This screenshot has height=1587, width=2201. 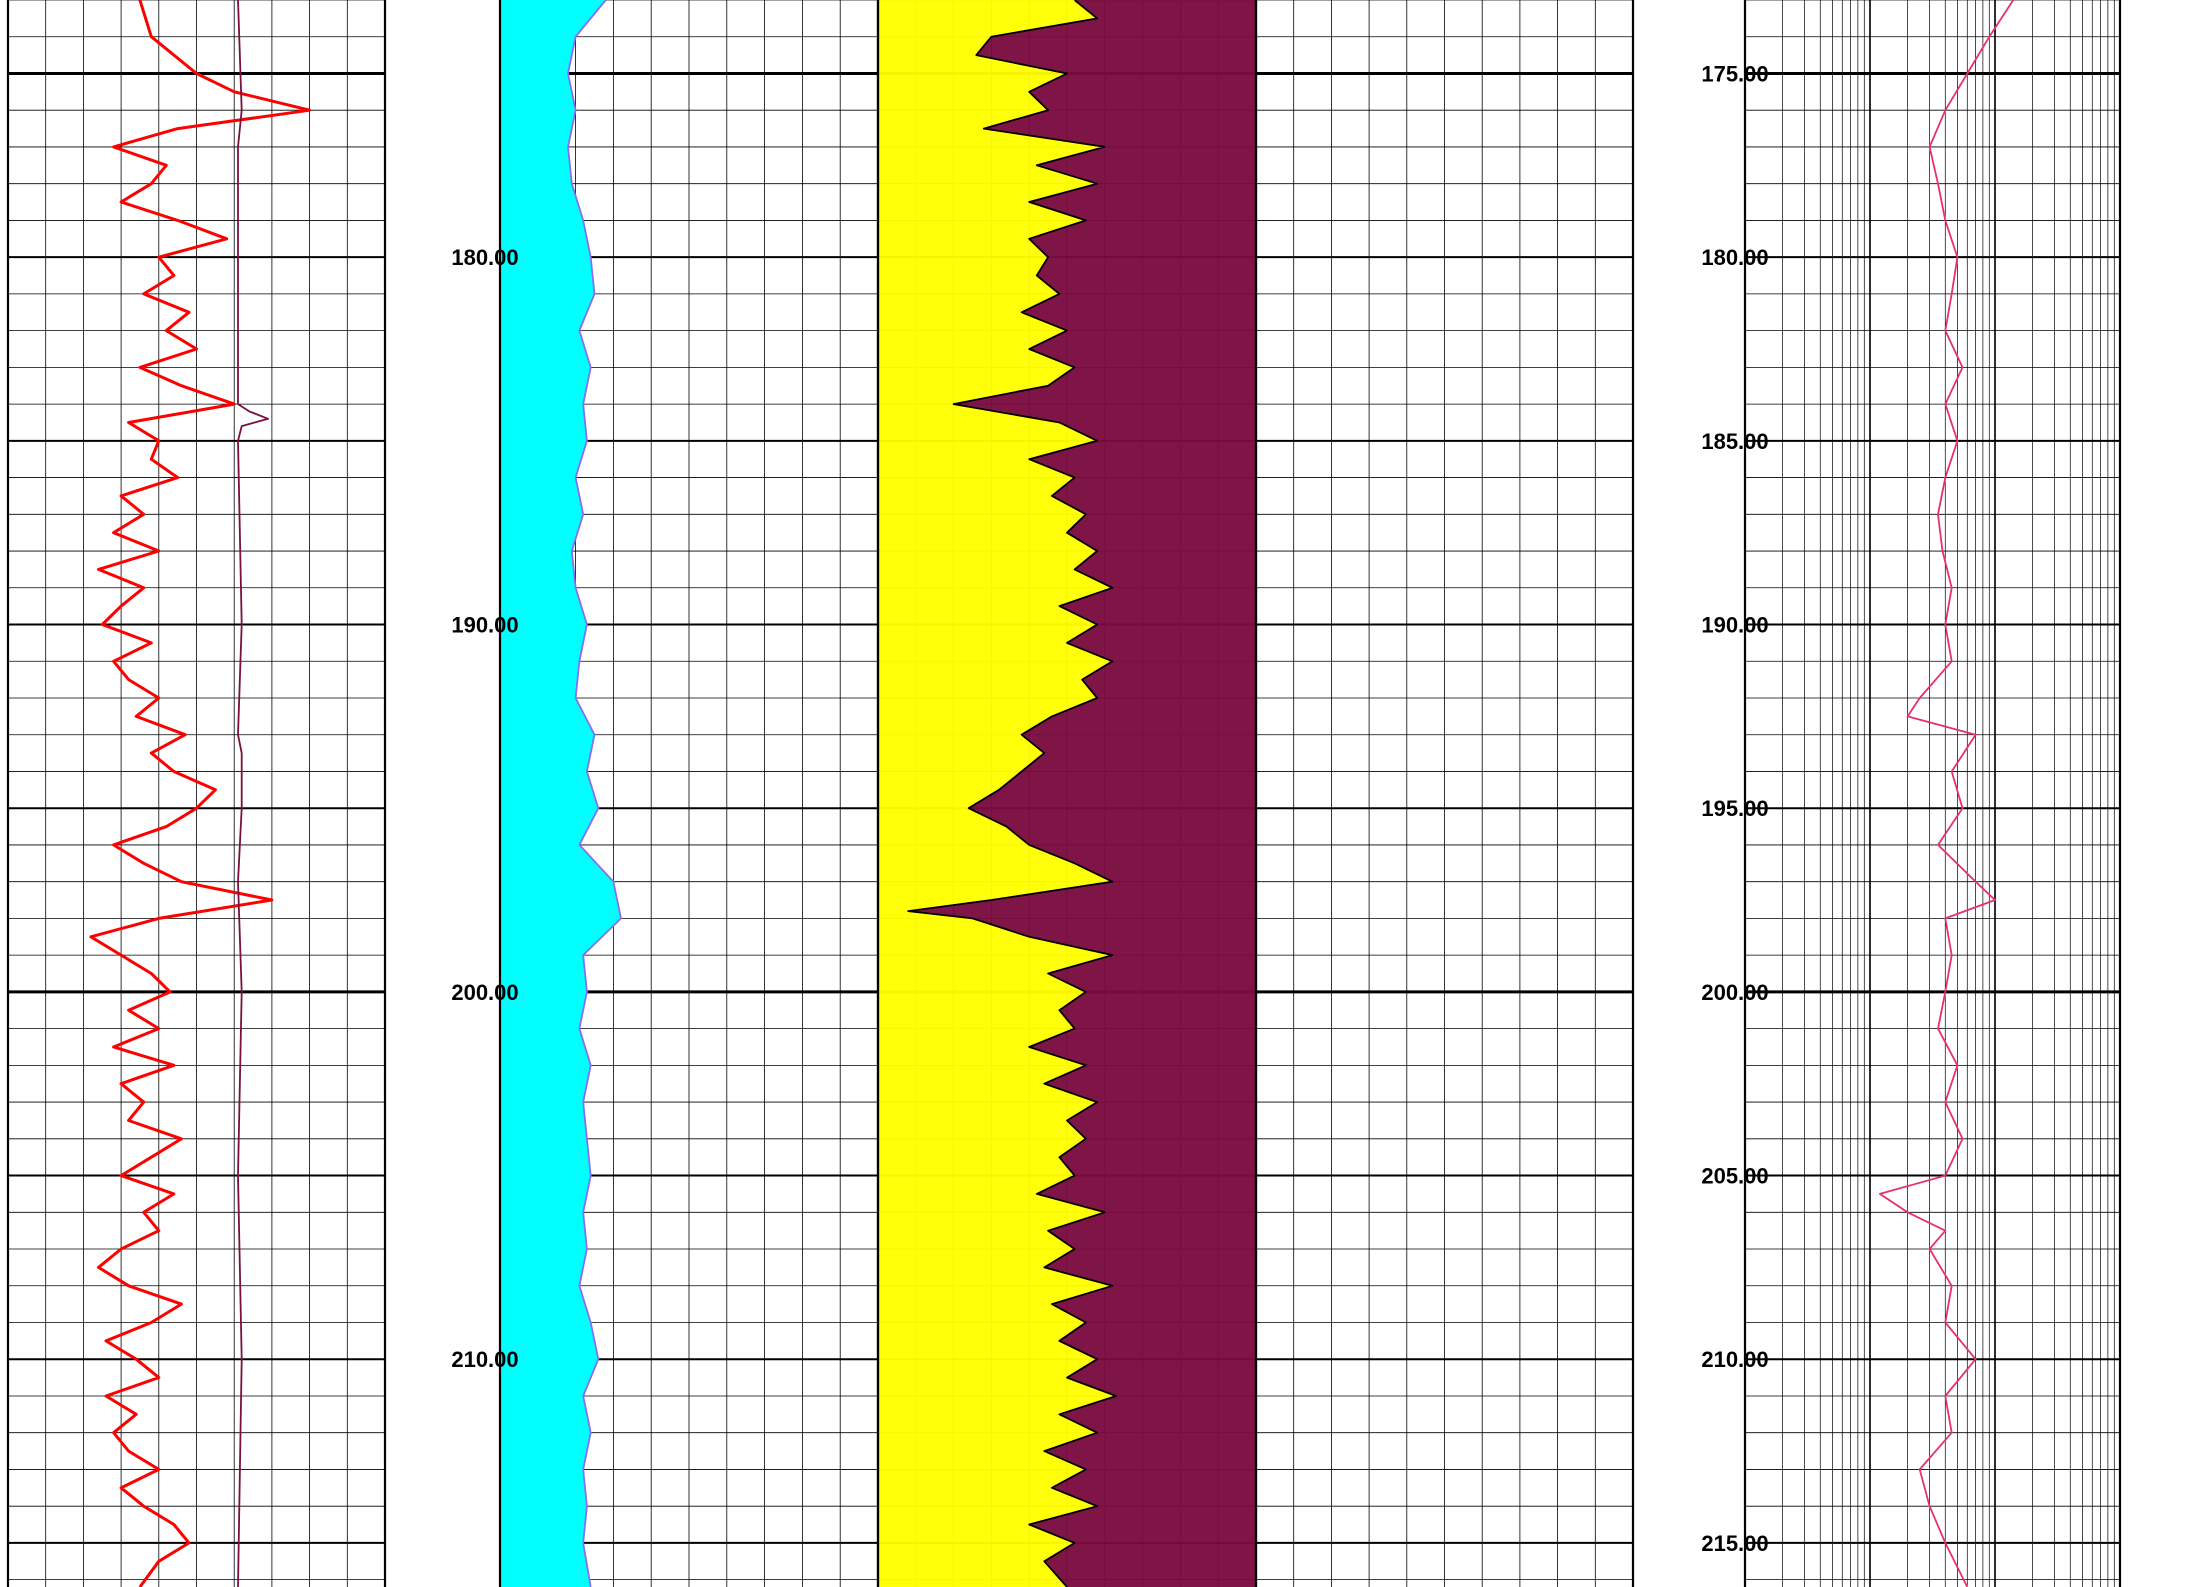 I want to click on depth-label: 215.00, so click(x=1734, y=1543).